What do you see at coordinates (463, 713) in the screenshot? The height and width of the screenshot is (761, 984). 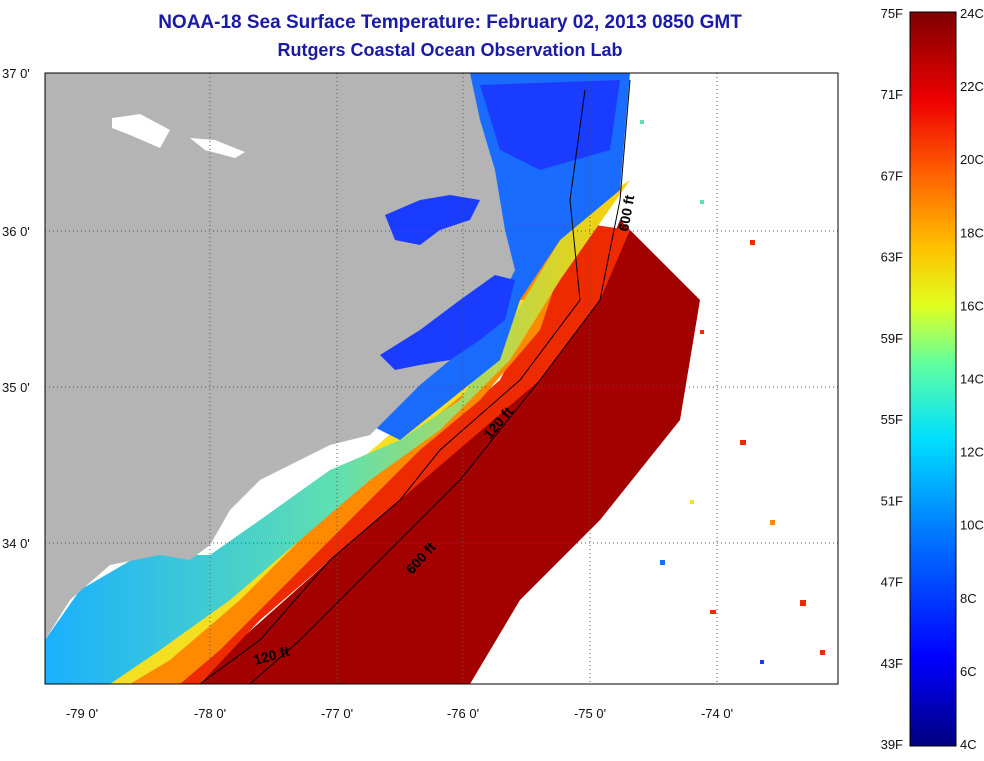 I see `lon-tick-label: -76 0'` at bounding box center [463, 713].